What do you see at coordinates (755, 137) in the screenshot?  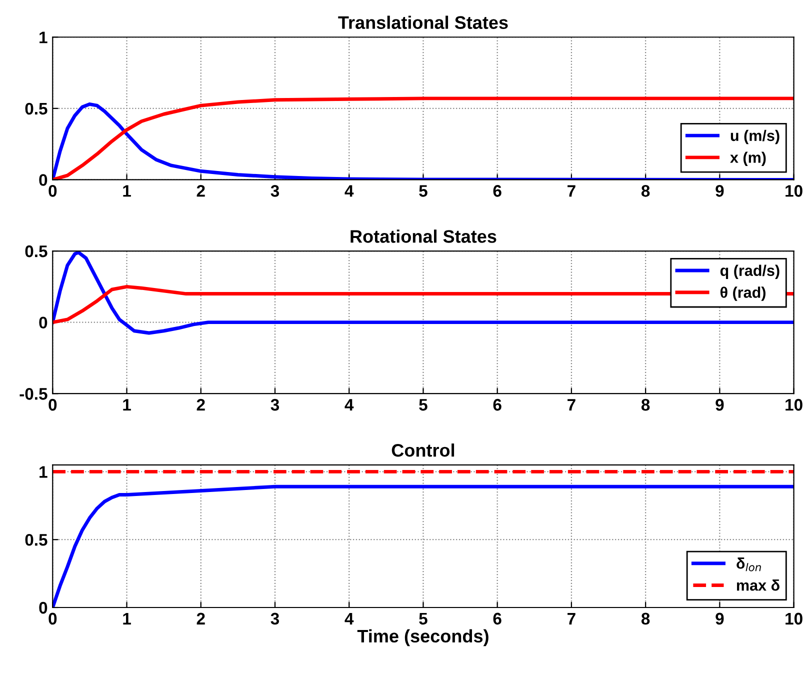 I see `legend-label: u (m/s)` at bounding box center [755, 137].